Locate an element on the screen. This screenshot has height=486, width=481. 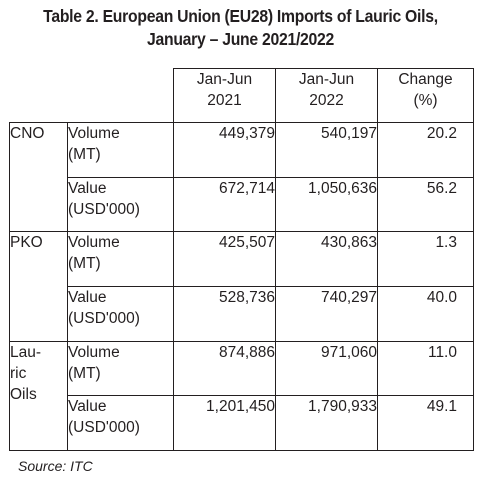
value-2021: 425,507 is located at coordinates (224, 259).